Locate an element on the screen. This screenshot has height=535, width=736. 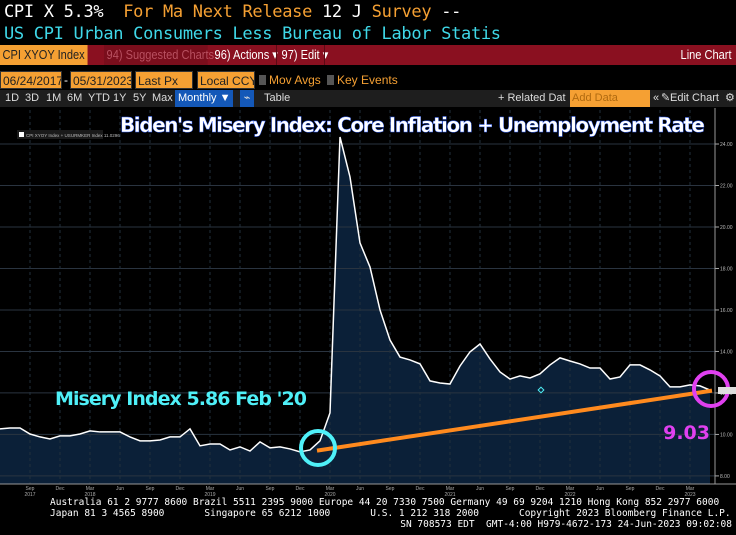
start-date-input: 06/24/2017 is located at coordinates (31, 80).